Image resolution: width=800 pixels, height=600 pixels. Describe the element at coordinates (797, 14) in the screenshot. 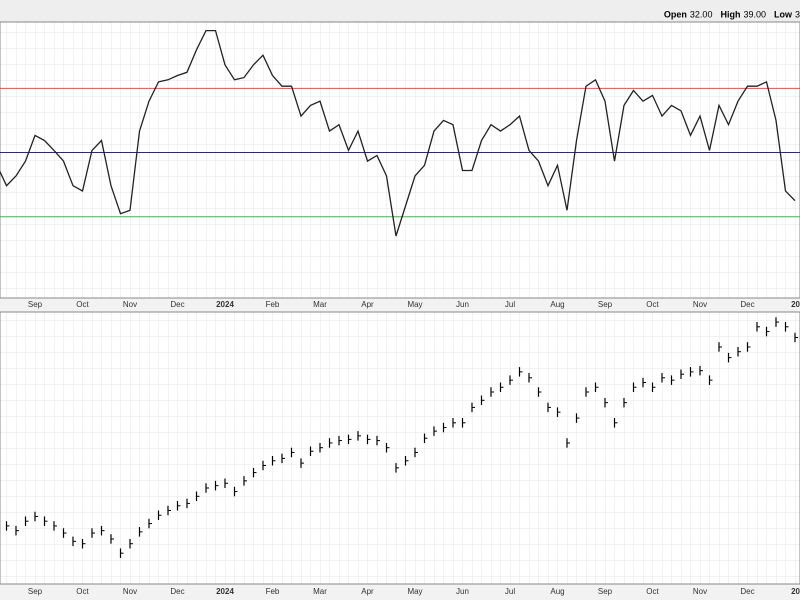

I see `header-value: 3` at that location.